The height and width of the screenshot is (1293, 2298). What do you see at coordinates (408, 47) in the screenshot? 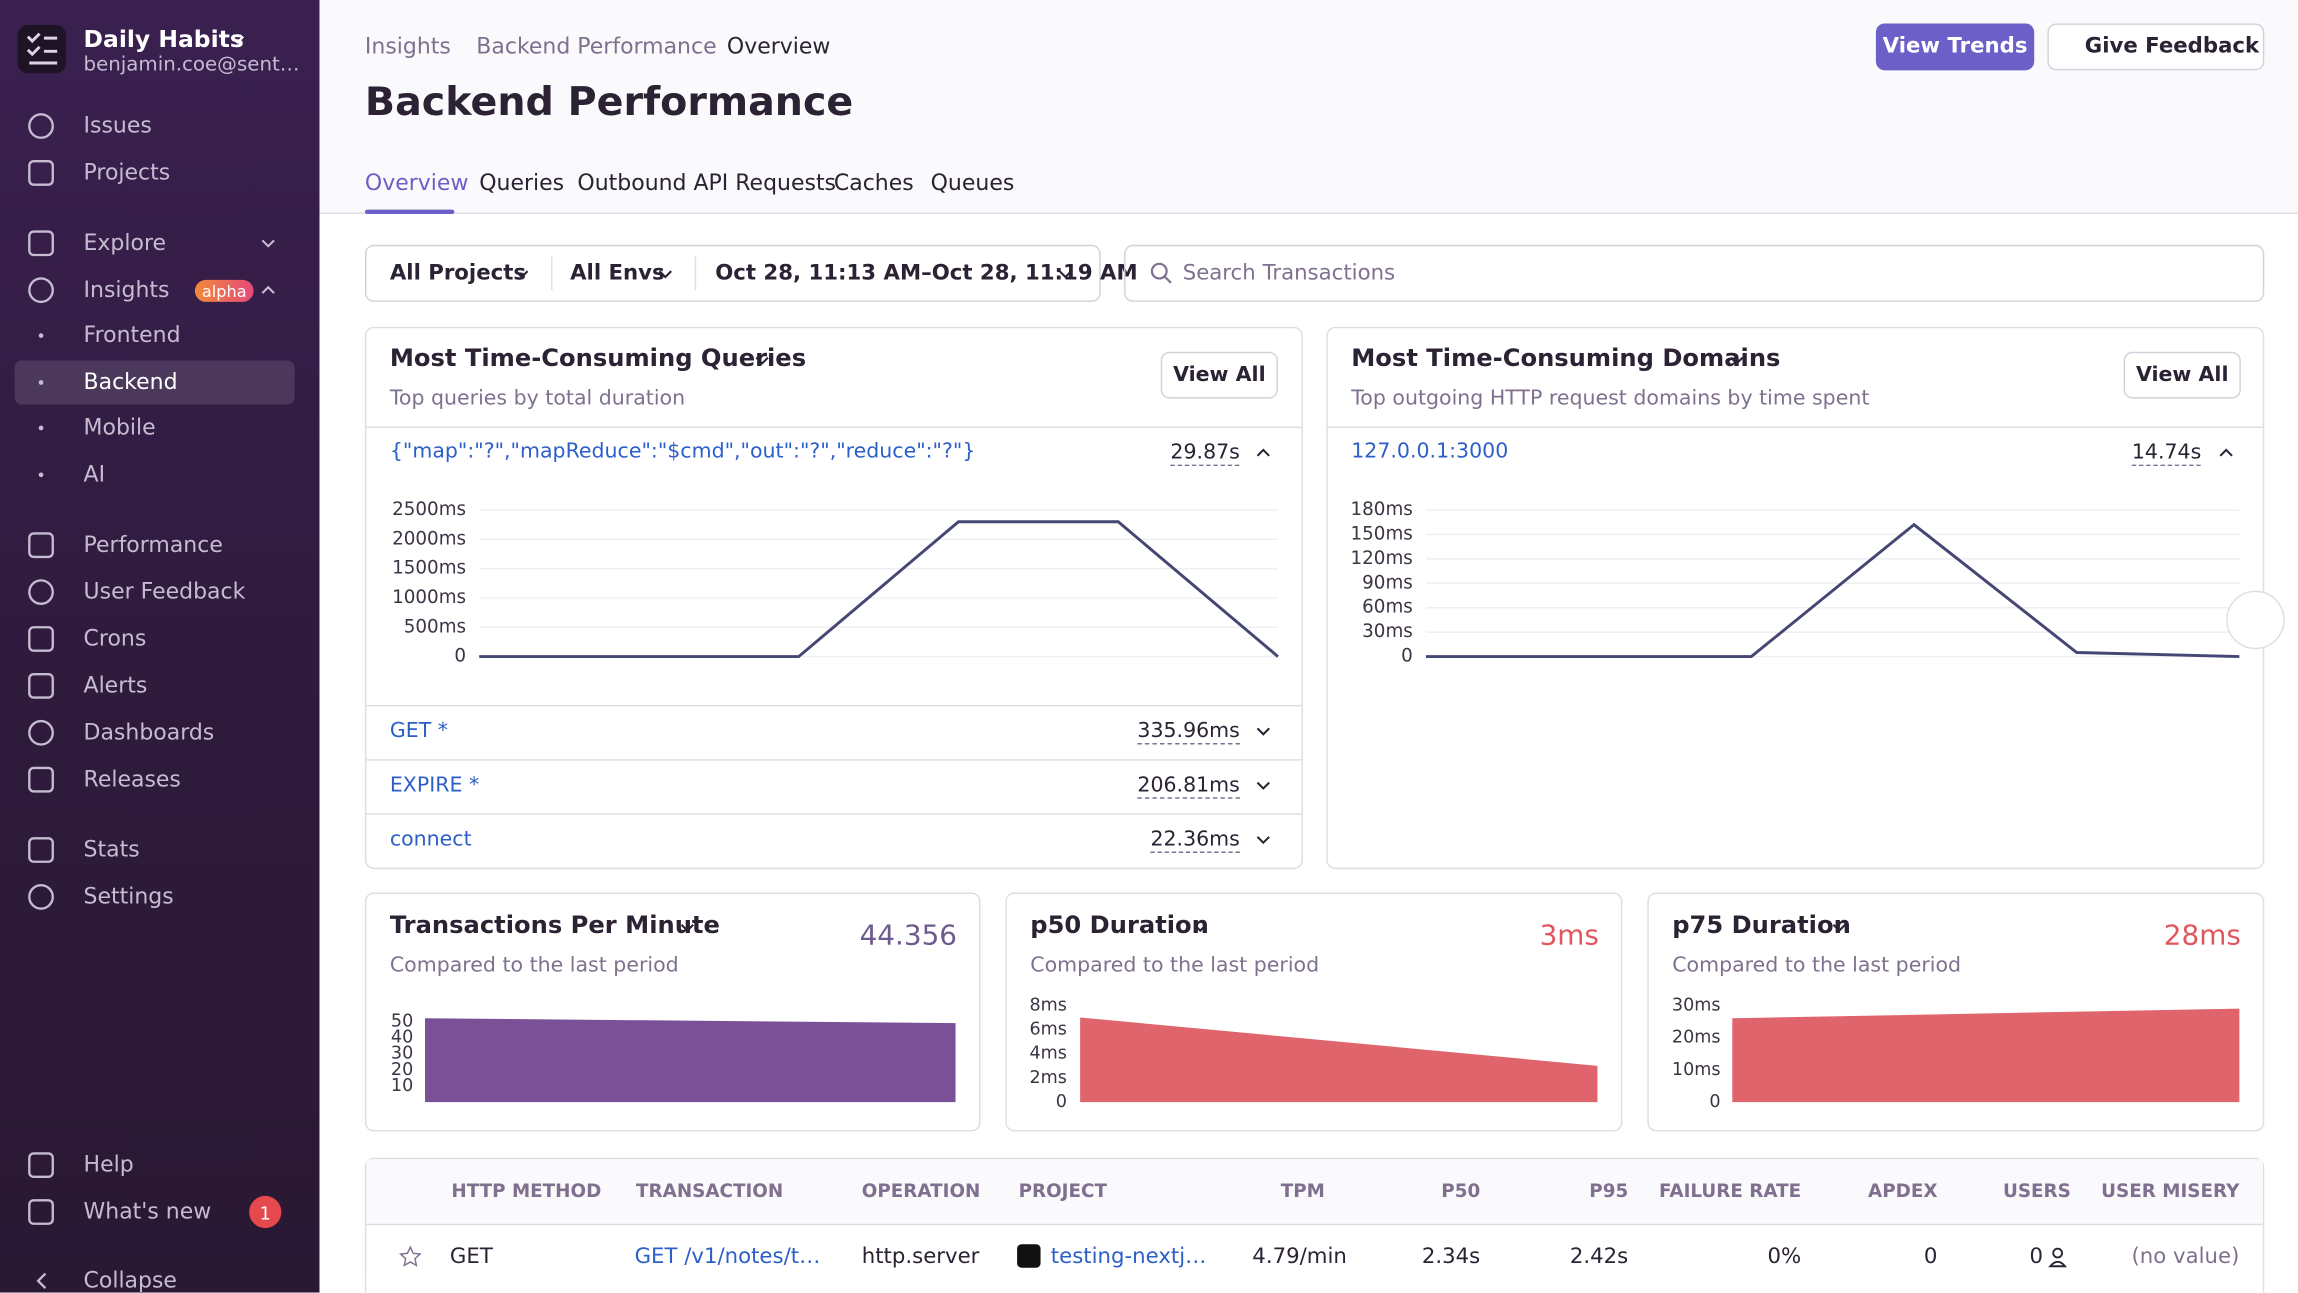
I see `breadcrumb: Insights` at bounding box center [408, 47].